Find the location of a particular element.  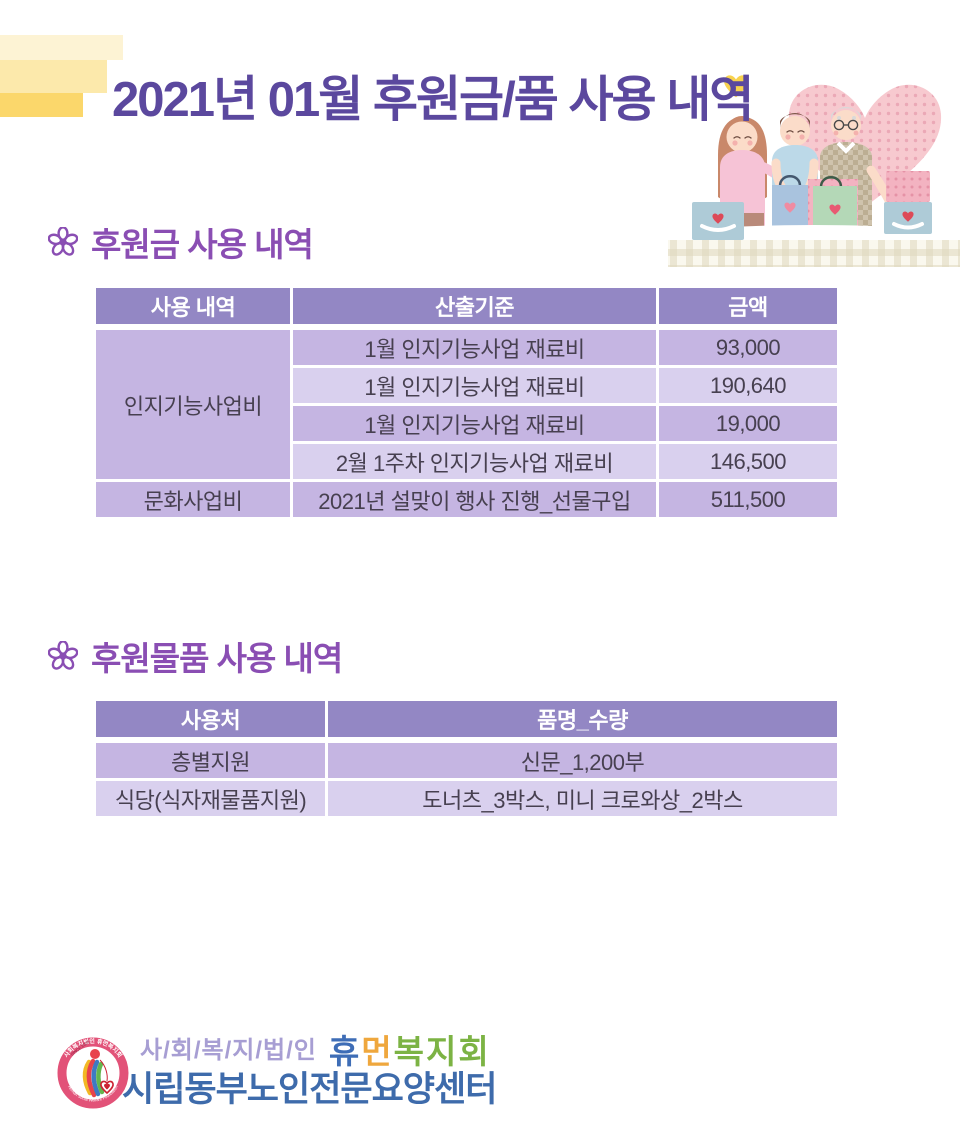

org-name: 휴먼복지회 is located at coordinates (410, 1051).